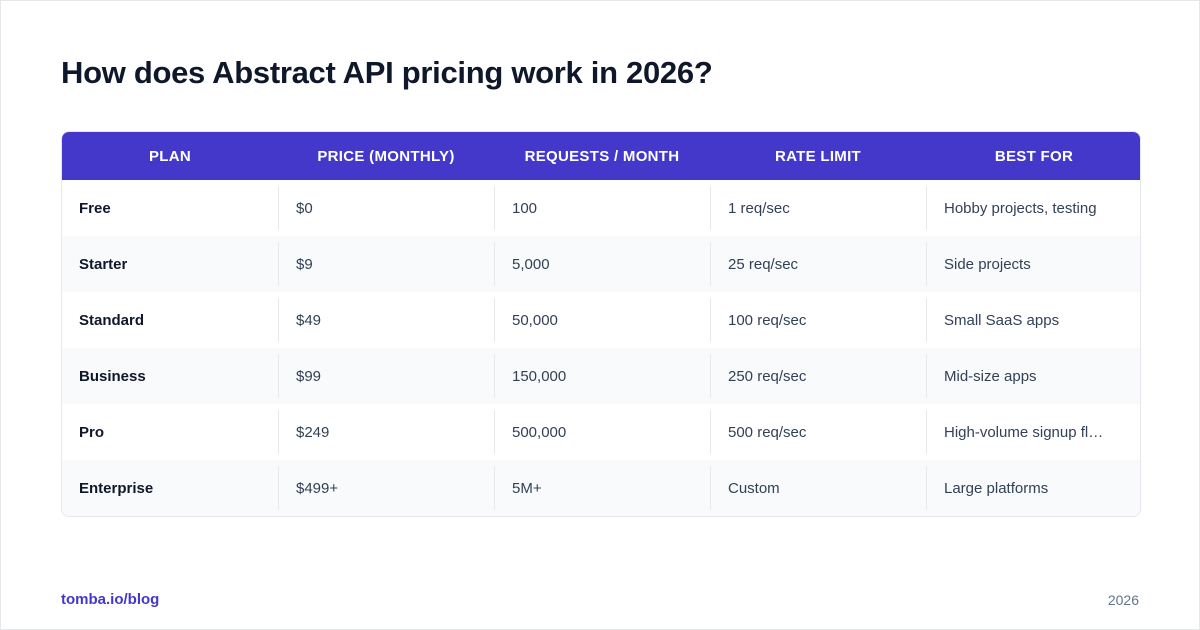  What do you see at coordinates (1002, 320) in the screenshot?
I see `cell-text: Small SaaS apps` at bounding box center [1002, 320].